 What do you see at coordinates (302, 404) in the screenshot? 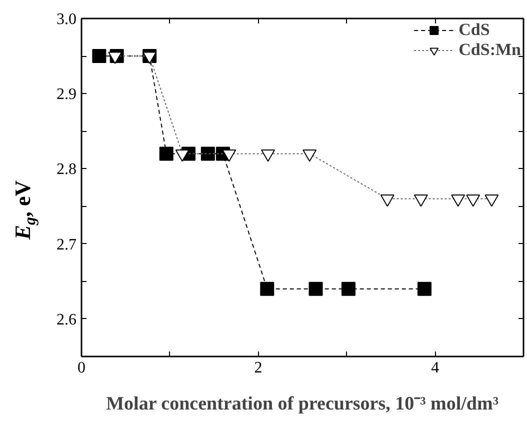
I see `x-axis-title: Molar concentration of precursors, 10⁻³ mol/dm³` at bounding box center [302, 404].